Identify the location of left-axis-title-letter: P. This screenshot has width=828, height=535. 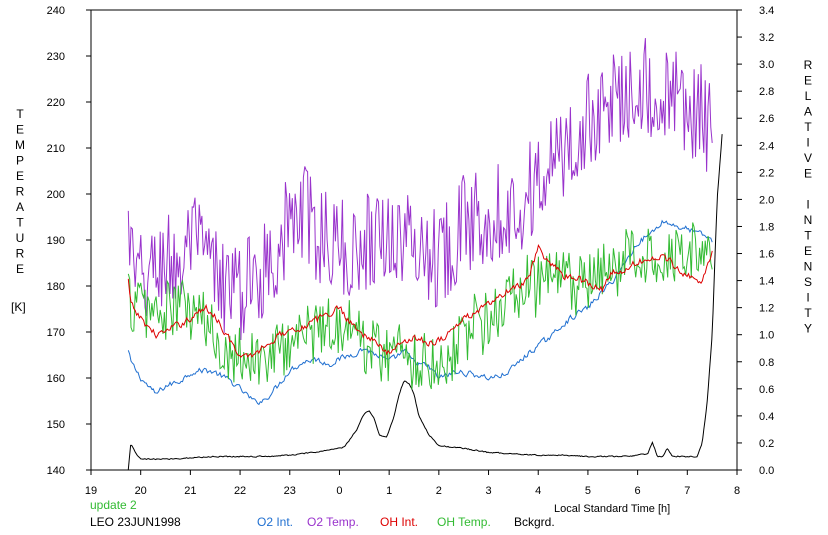
(20, 161).